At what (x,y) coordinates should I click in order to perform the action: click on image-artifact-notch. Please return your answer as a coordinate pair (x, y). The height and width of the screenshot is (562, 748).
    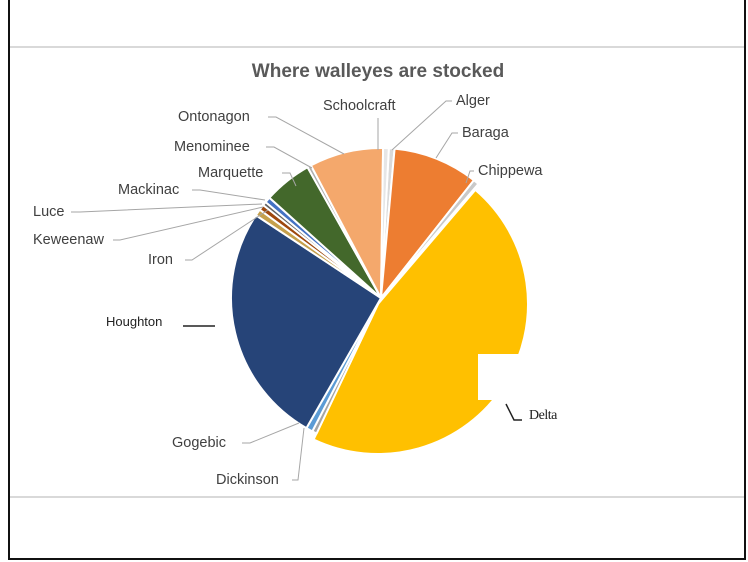
    Looking at the image, I should click on (513, 377).